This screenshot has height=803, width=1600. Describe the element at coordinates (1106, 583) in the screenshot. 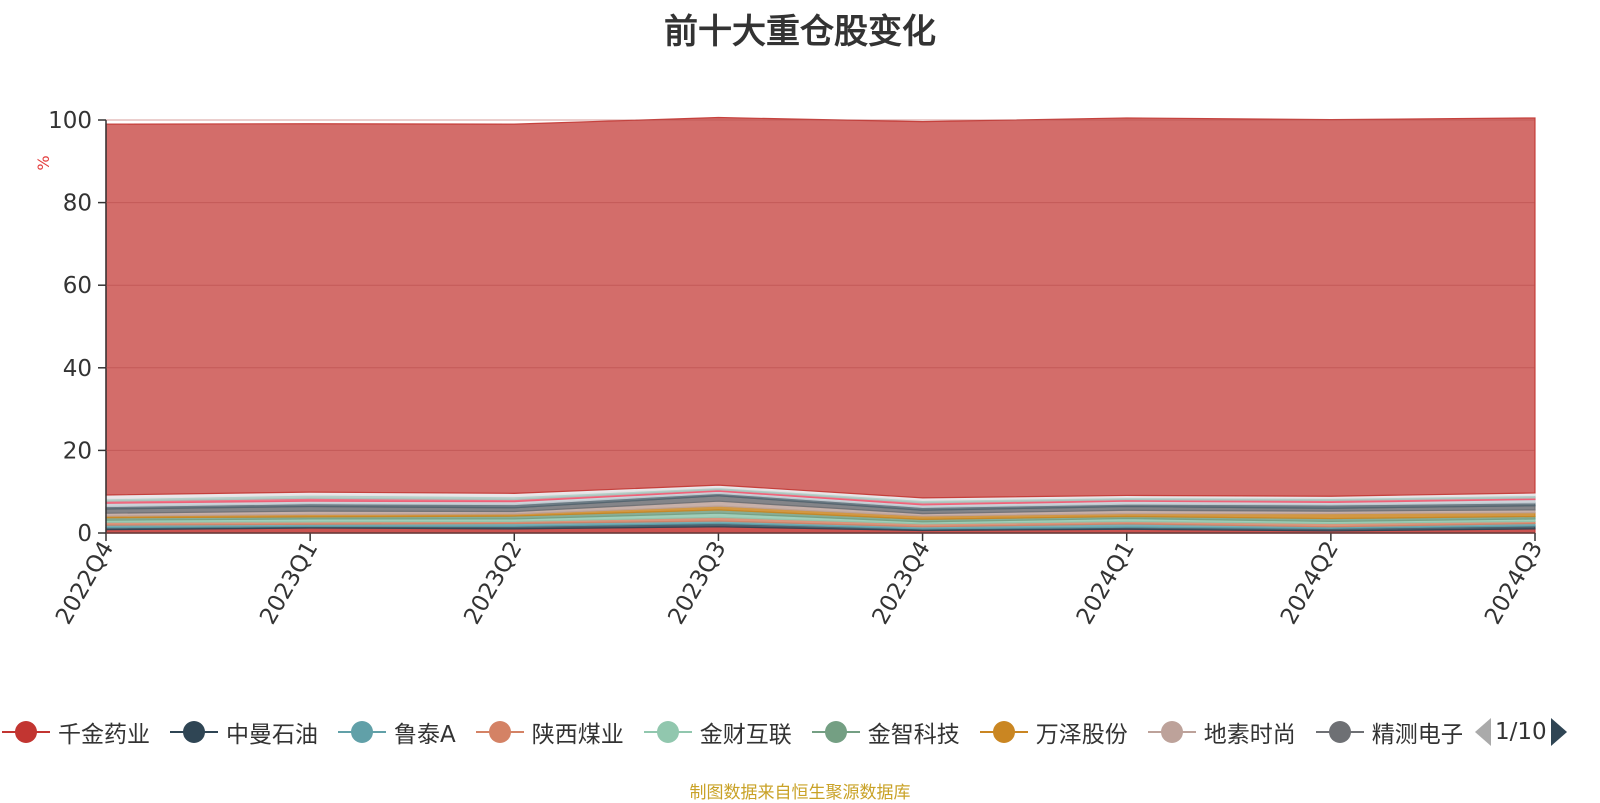

I see `x-tick-label: 2024Q1` at that location.